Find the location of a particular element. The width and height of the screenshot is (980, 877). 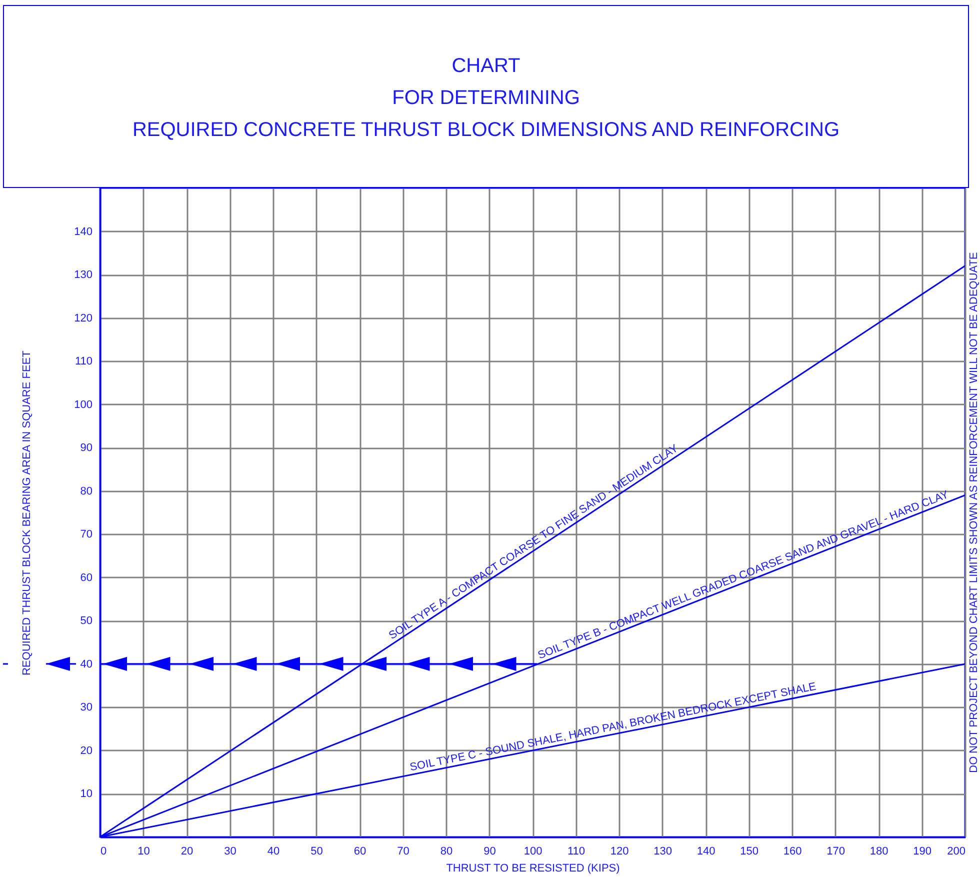

x-tick-label: 160 is located at coordinates (792, 852).